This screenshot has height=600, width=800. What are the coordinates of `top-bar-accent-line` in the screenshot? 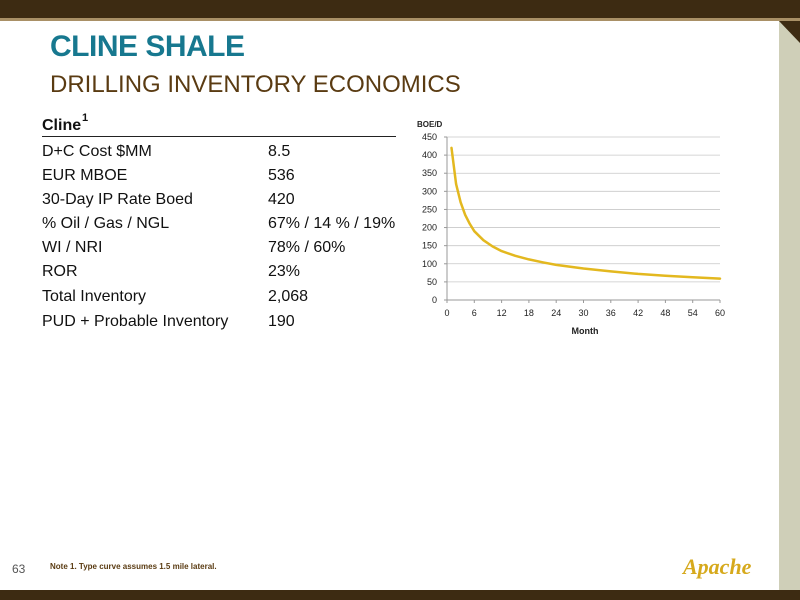 It's located at (400, 19).